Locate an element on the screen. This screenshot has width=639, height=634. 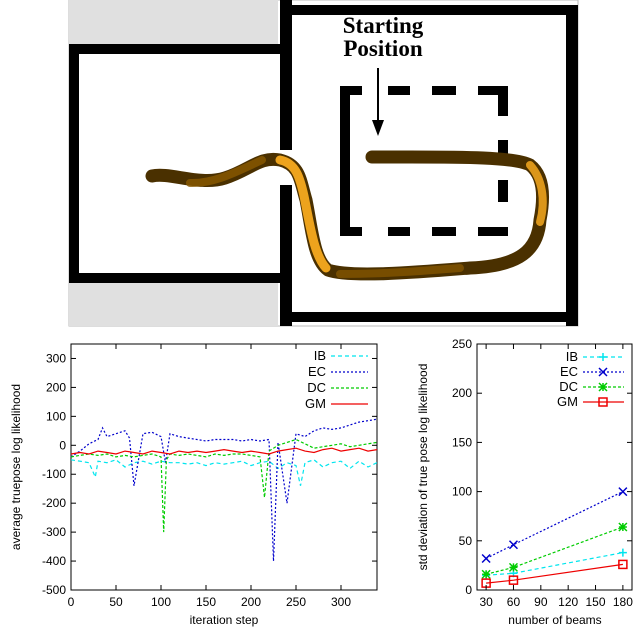
y-tick-label: -400 is located at coordinates (54, 561).